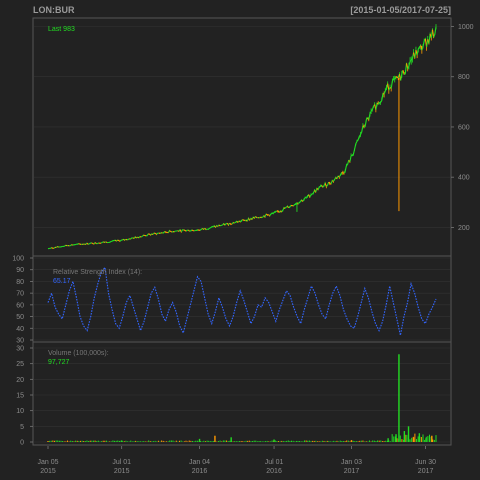  Describe the element at coordinates (20, 282) in the screenshot. I see `rsi-tick-label: 80` at that location.